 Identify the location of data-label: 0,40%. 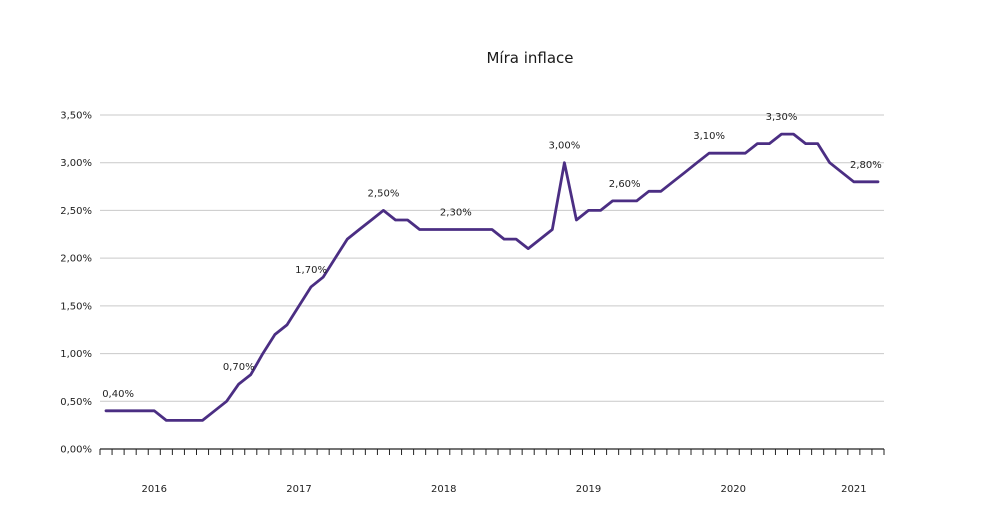
(118, 394).